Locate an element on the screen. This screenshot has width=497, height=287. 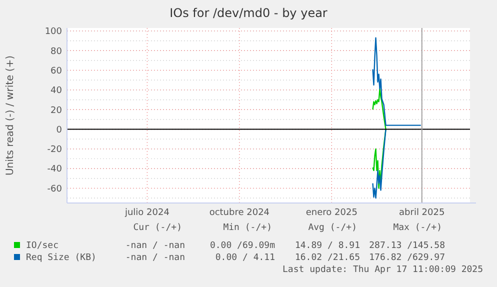
y-tick-label: -20 is located at coordinates (54, 150).